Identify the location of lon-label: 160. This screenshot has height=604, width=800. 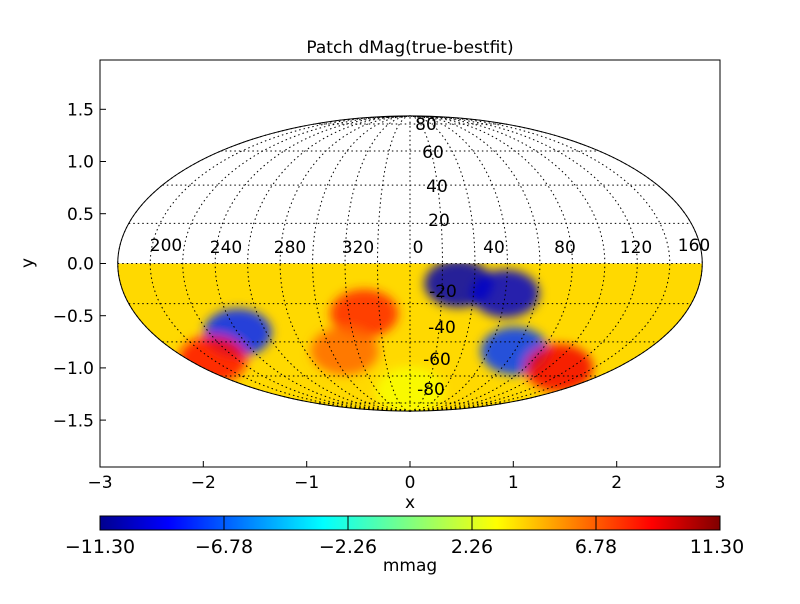
(694, 246).